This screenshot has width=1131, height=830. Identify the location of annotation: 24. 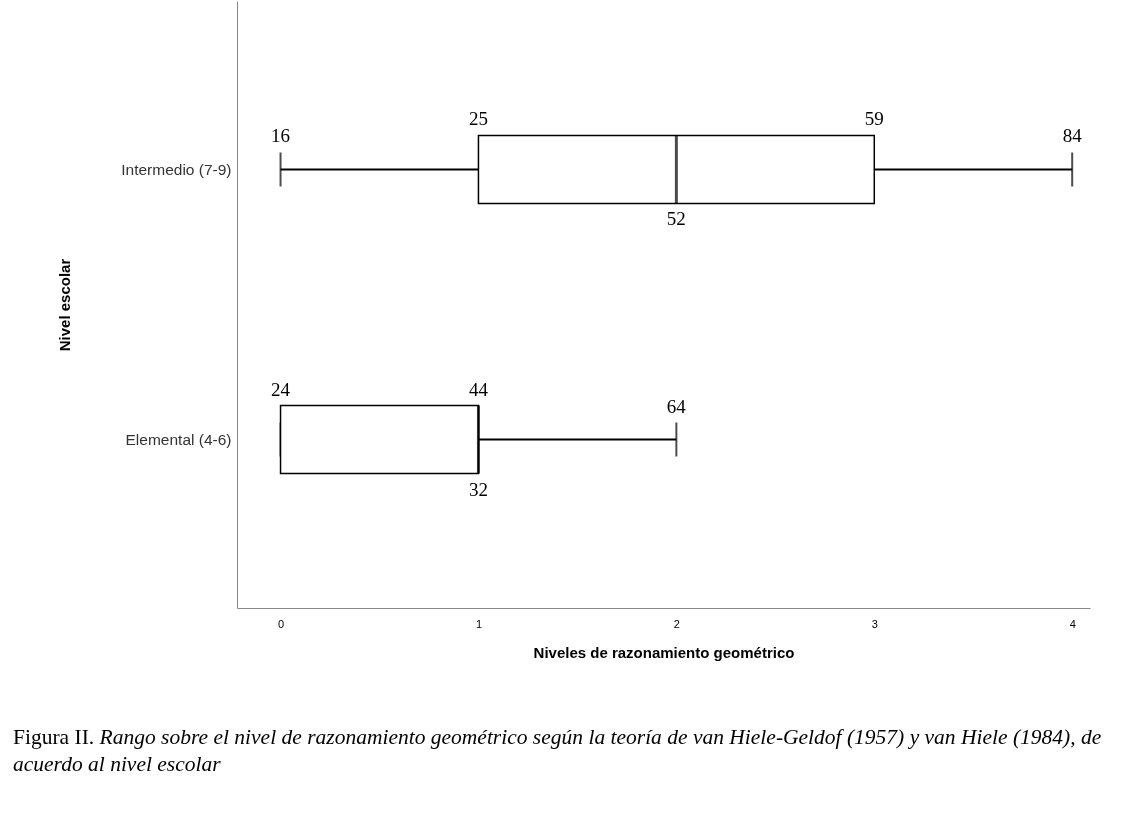
(281, 389).